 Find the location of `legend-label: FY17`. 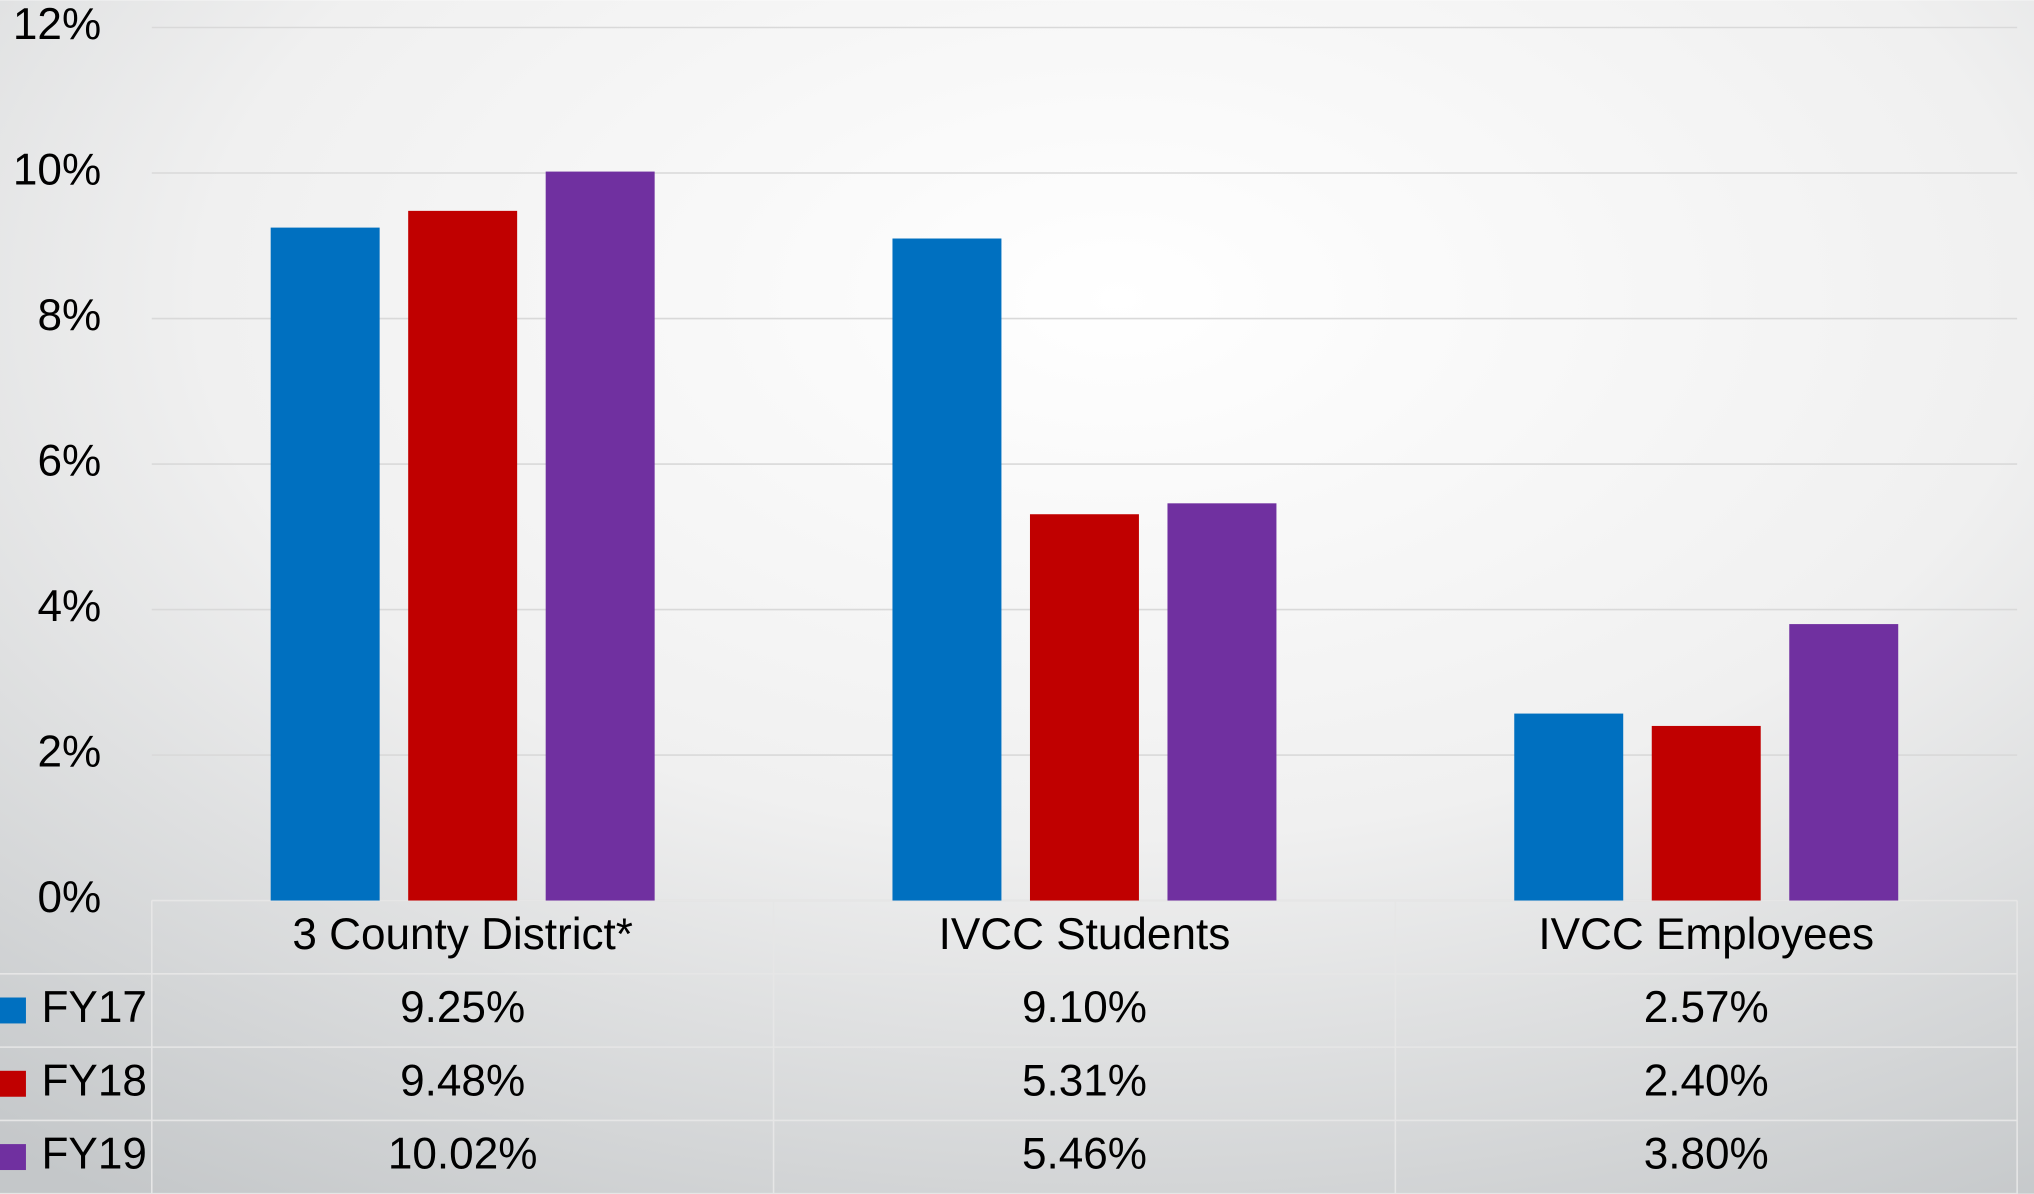

legend-label: FY17 is located at coordinates (94, 1007).